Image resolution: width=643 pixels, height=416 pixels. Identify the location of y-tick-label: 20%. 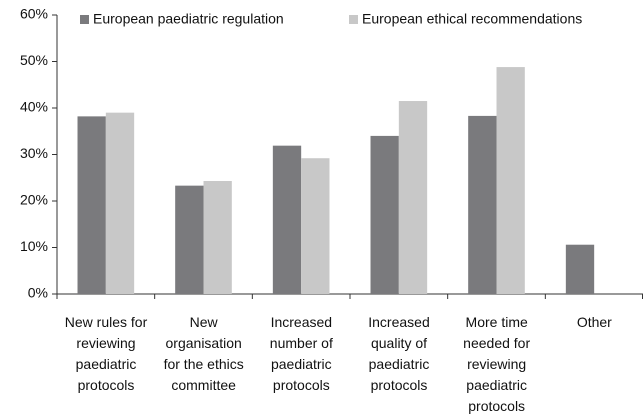
(34, 200).